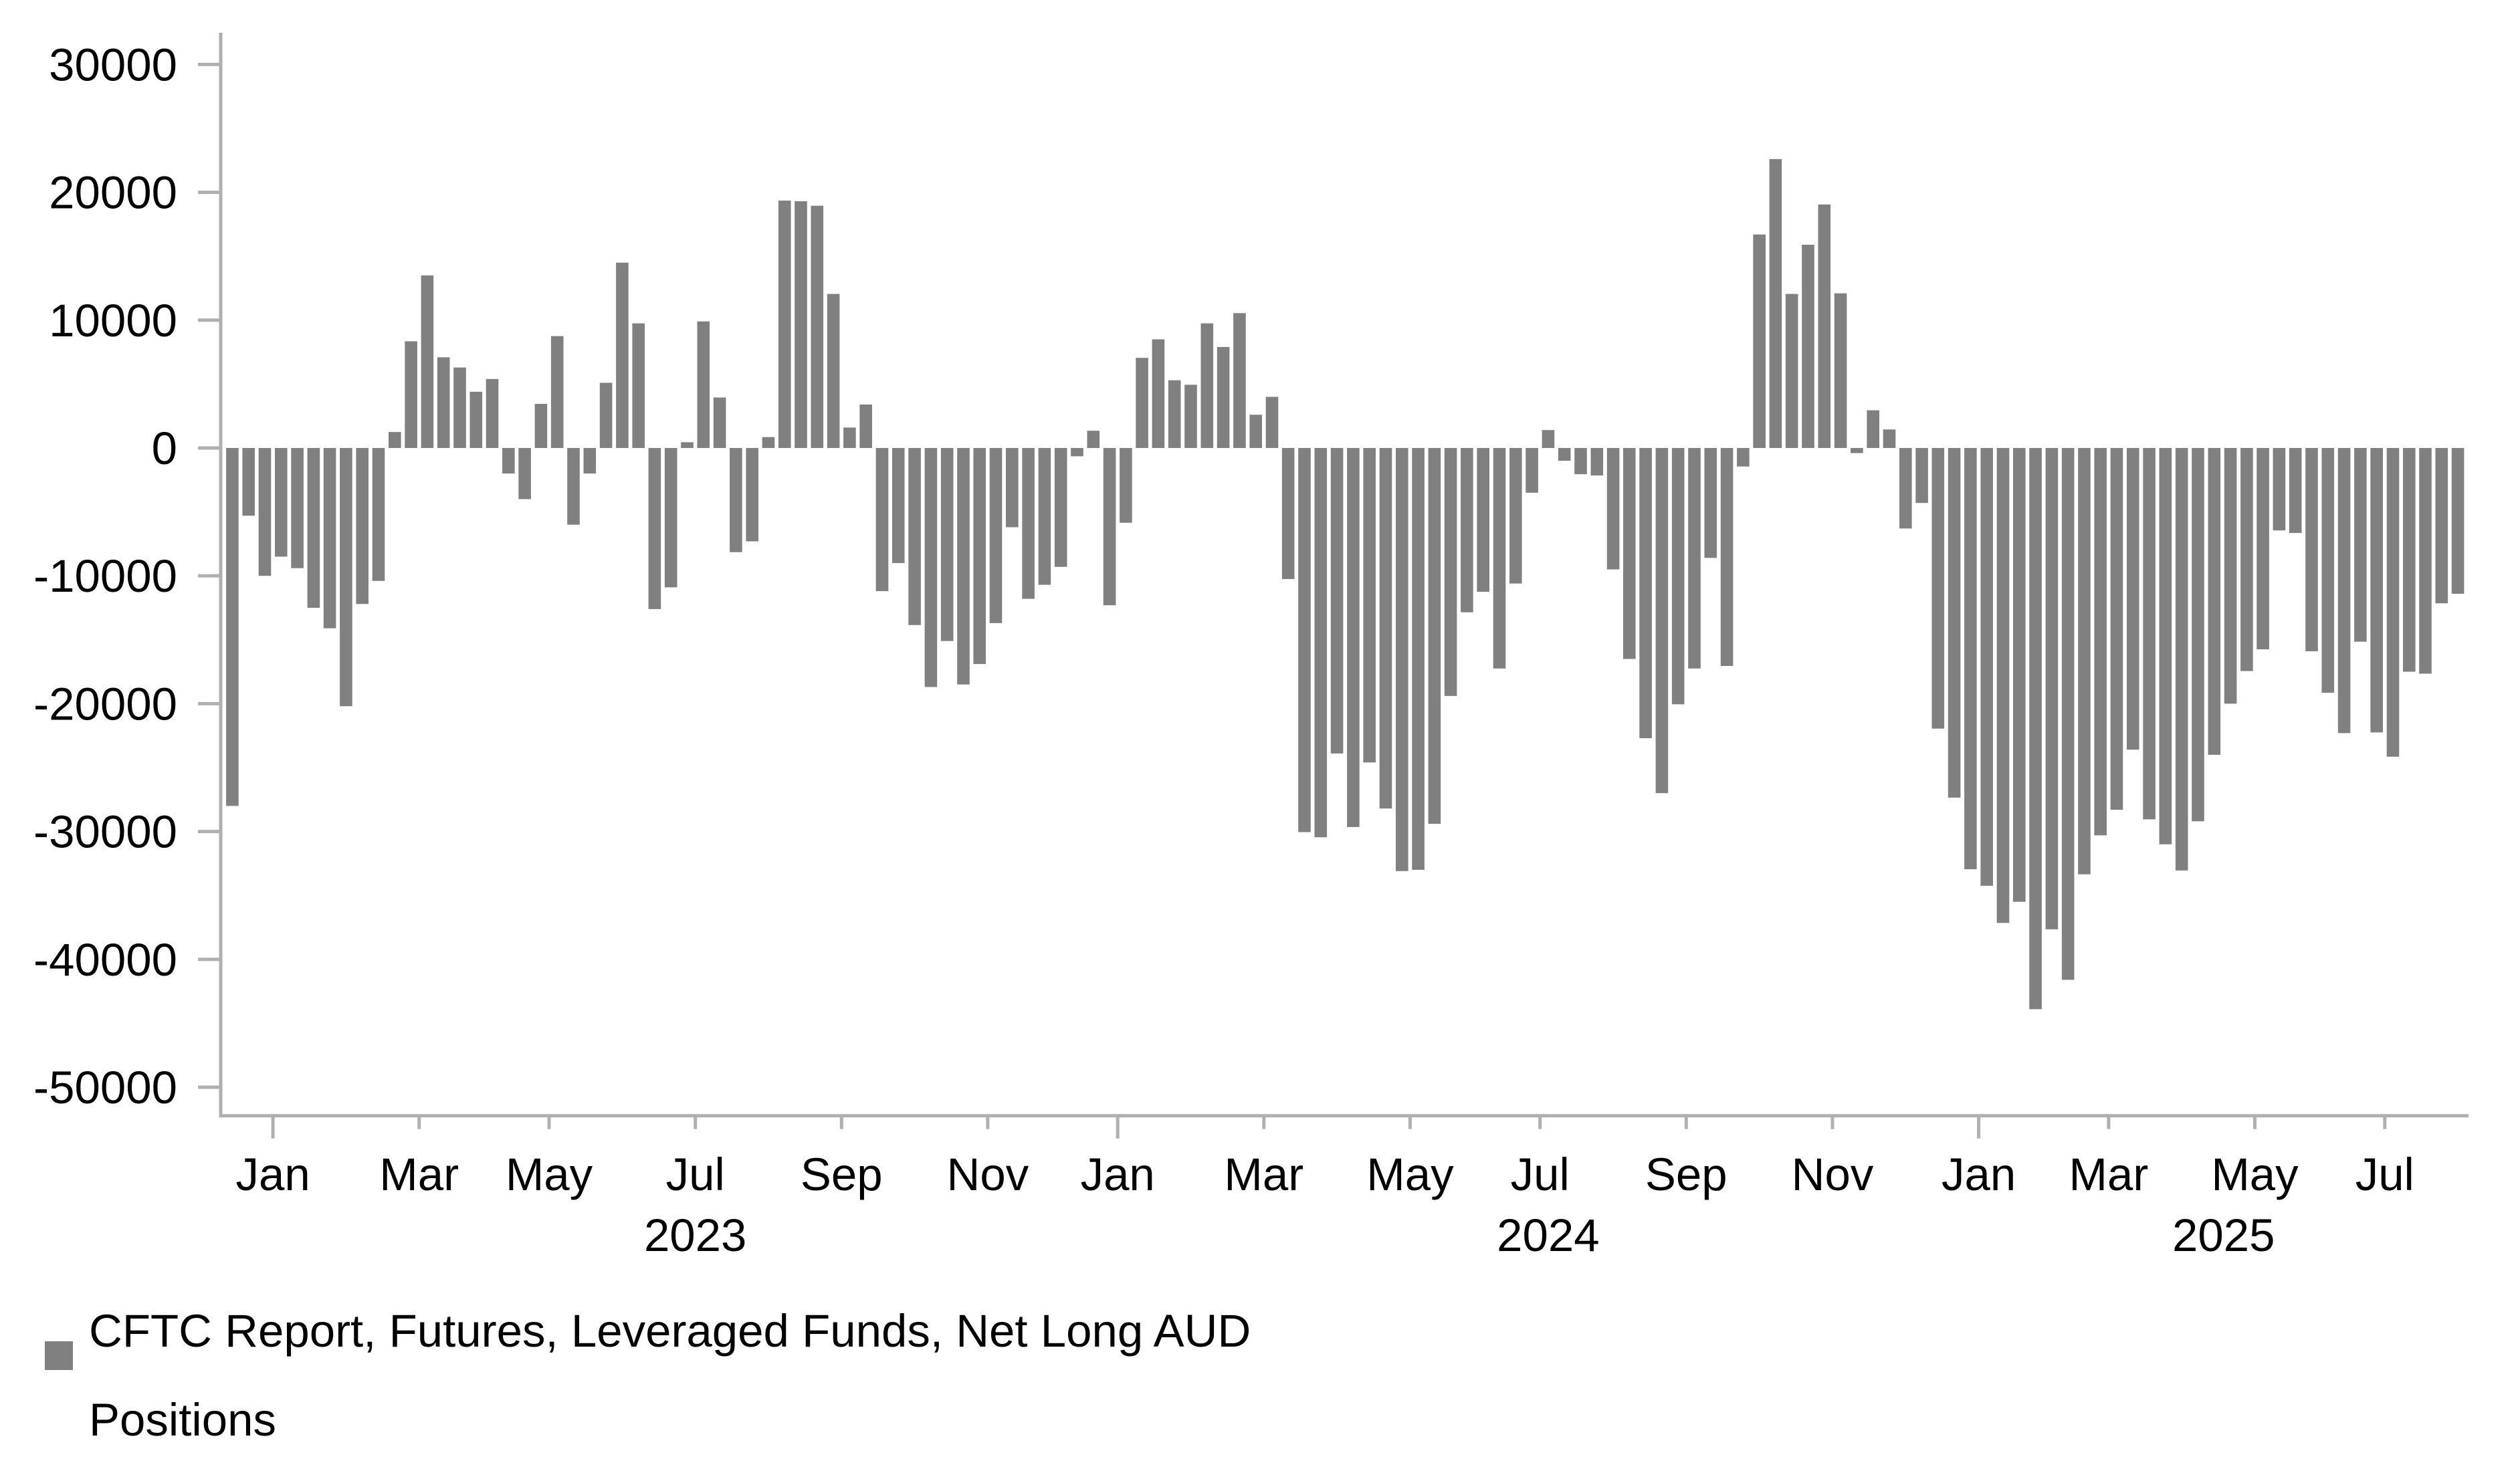 The image size is (2520, 1471). Describe the element at coordinates (113, 320) in the screenshot. I see `svg-text: 10000` at that location.